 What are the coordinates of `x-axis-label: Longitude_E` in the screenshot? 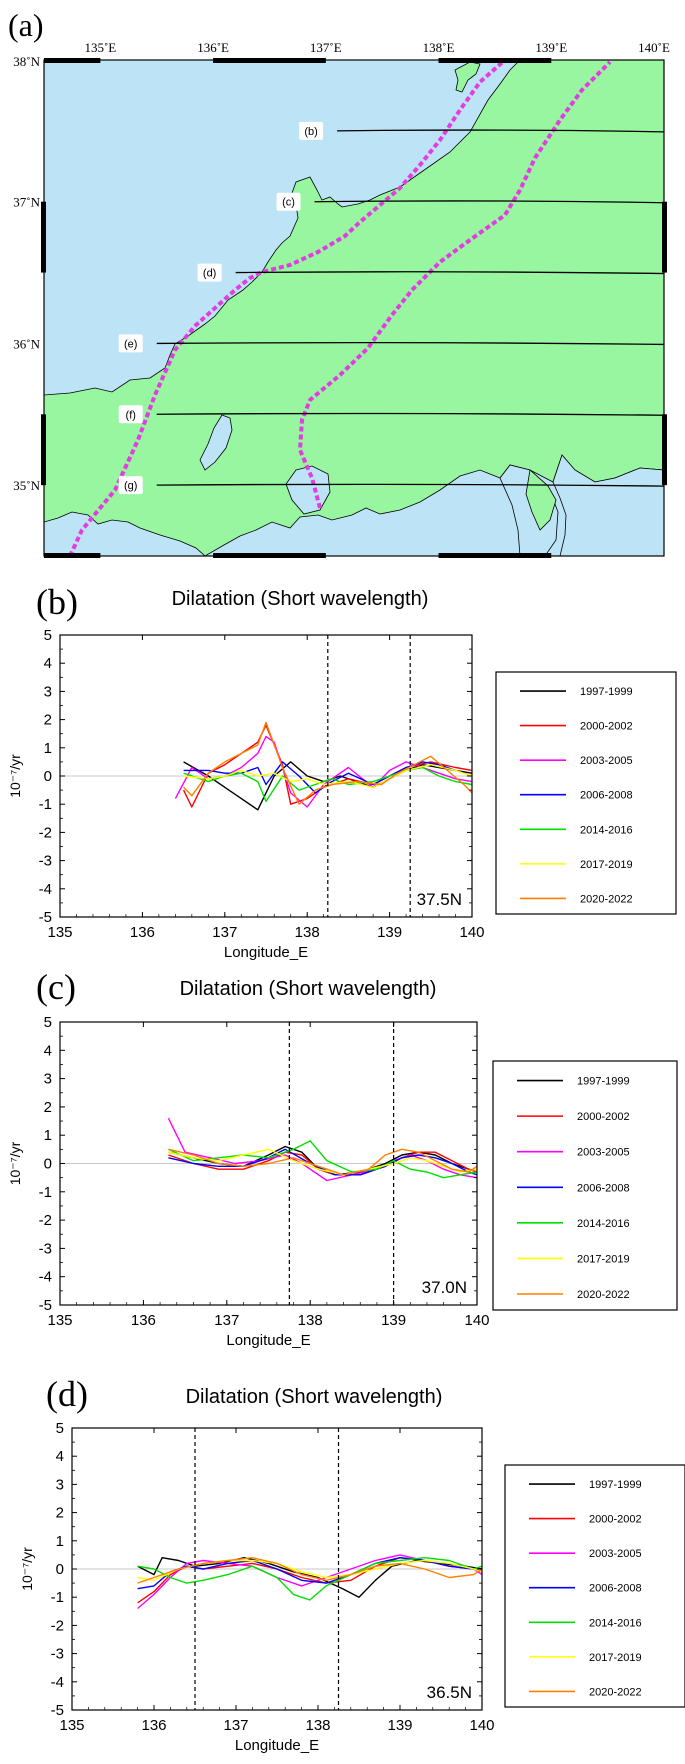 It's located at (266, 952).